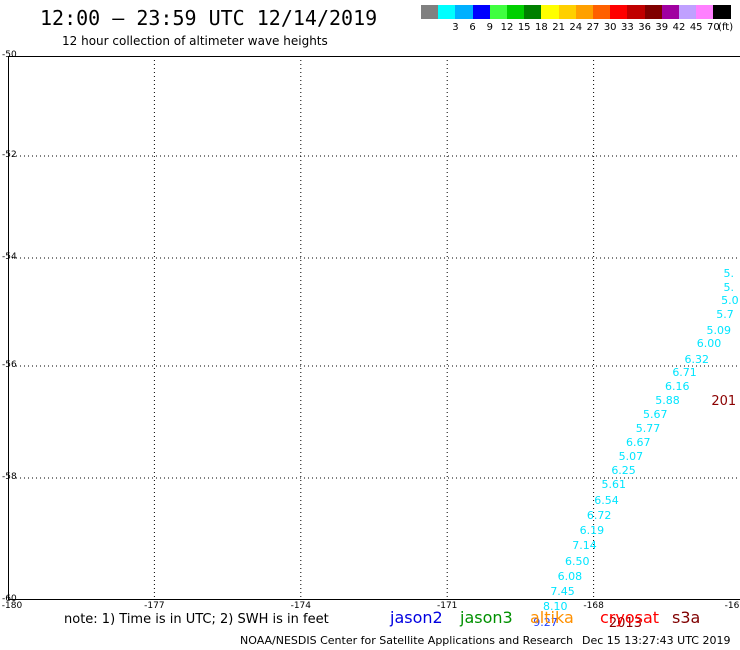 This screenshot has width=740, height=650. I want to click on wave-height-value: 9.27, so click(545, 622).